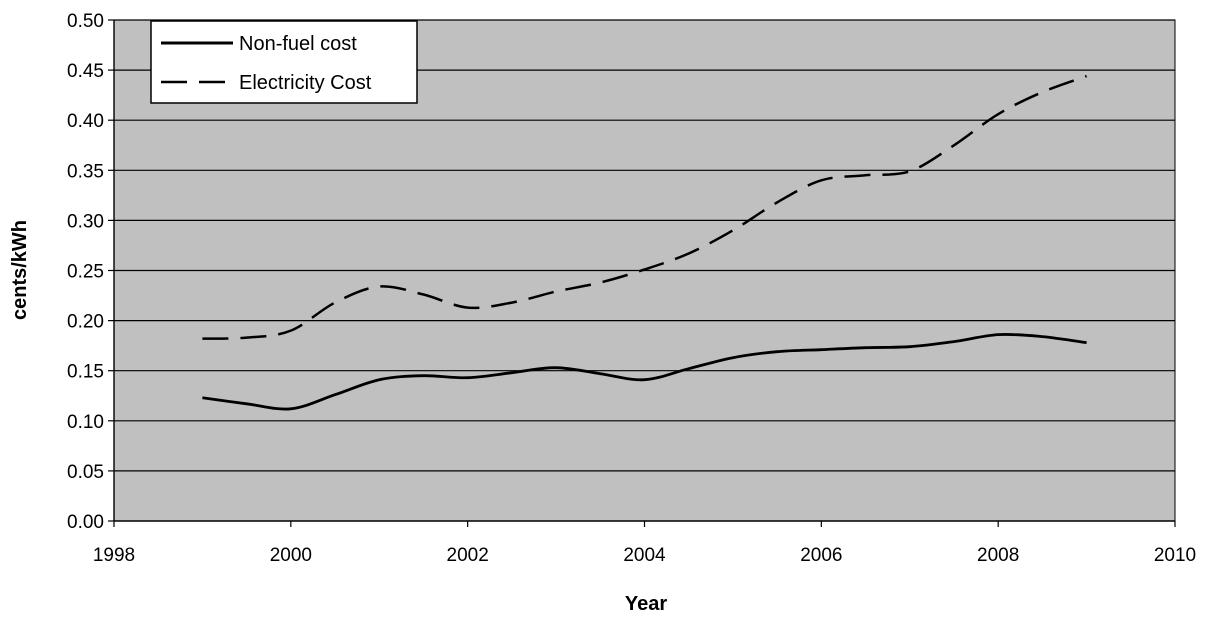  Describe the element at coordinates (644, 371) in the screenshot. I see `series-line-non-fuel-cost` at that location.